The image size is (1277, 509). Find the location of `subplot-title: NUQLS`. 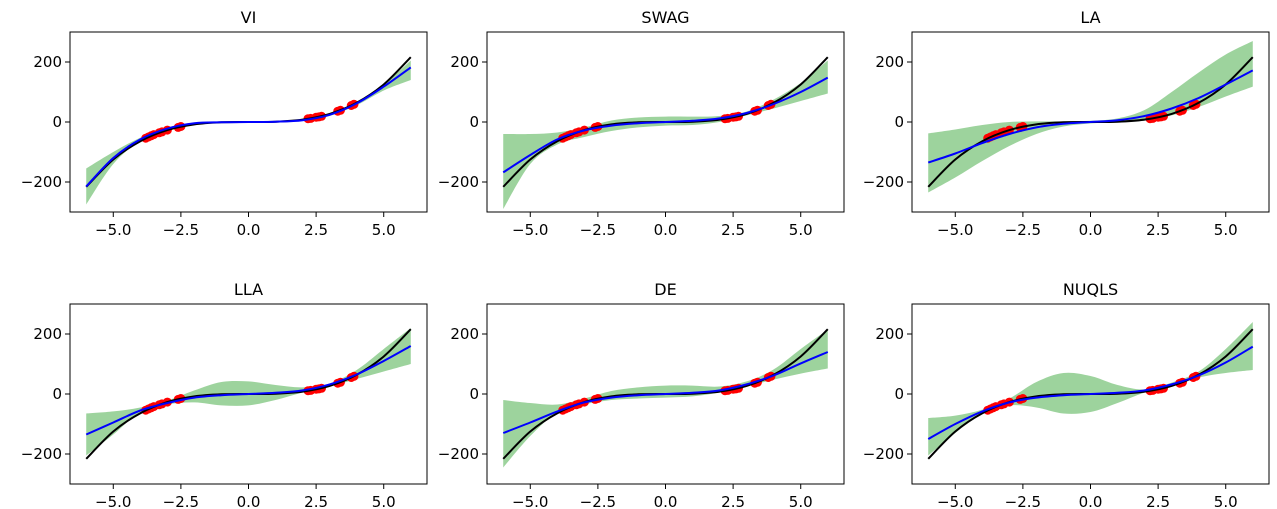

subplot-title: NUQLS is located at coordinates (1090, 289).